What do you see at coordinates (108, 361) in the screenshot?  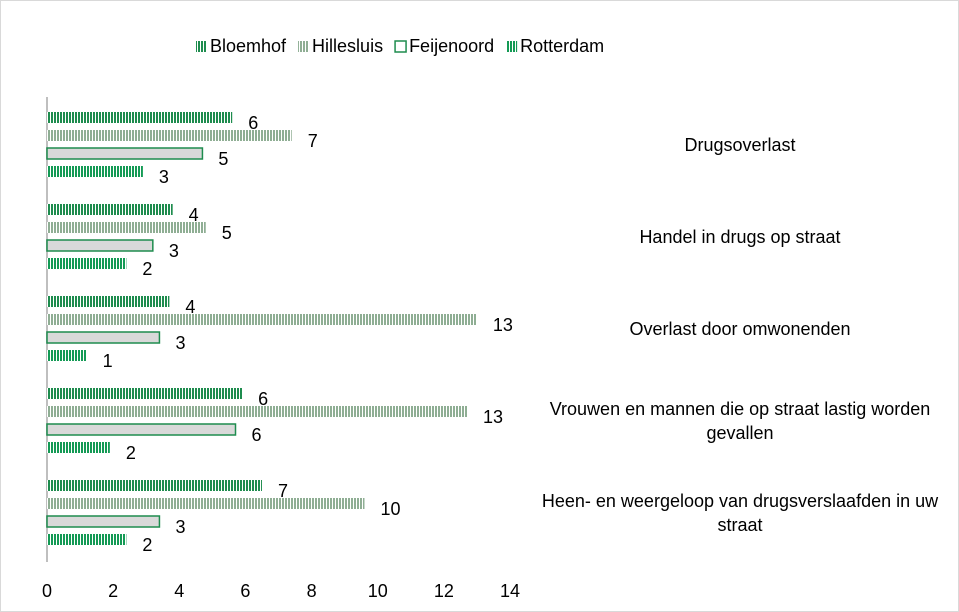 I see `value-label: 1` at bounding box center [108, 361].